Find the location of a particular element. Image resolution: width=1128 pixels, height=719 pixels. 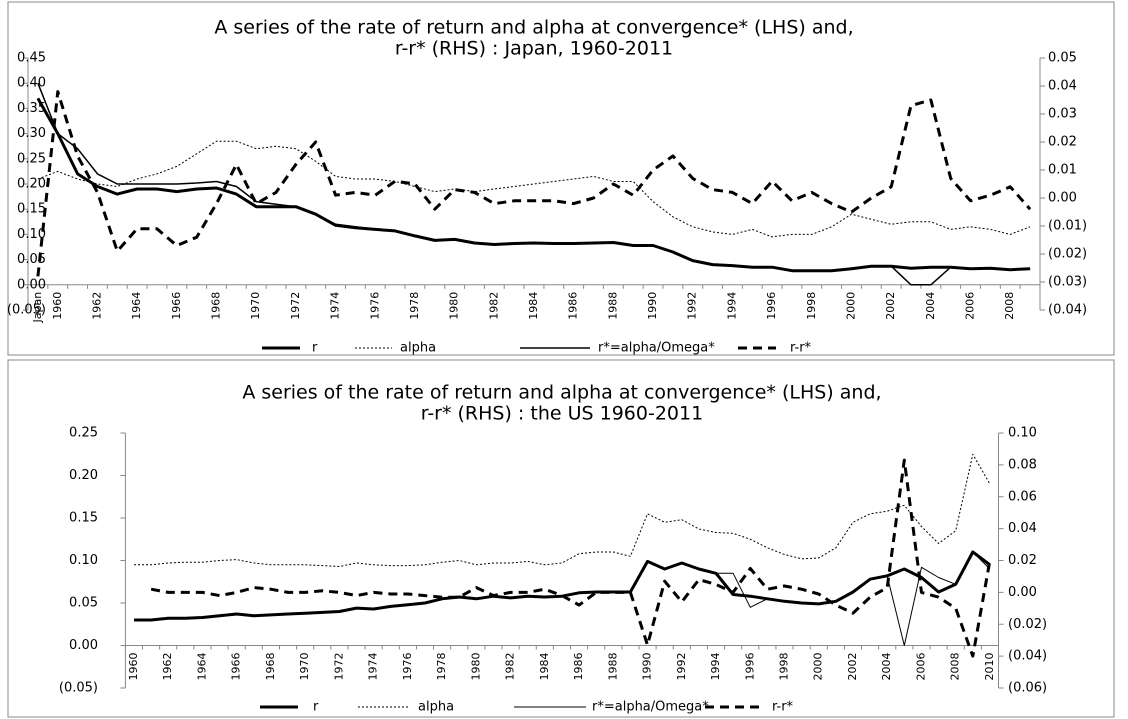

y-tick-label: 0.05 is located at coordinates (83, 603).